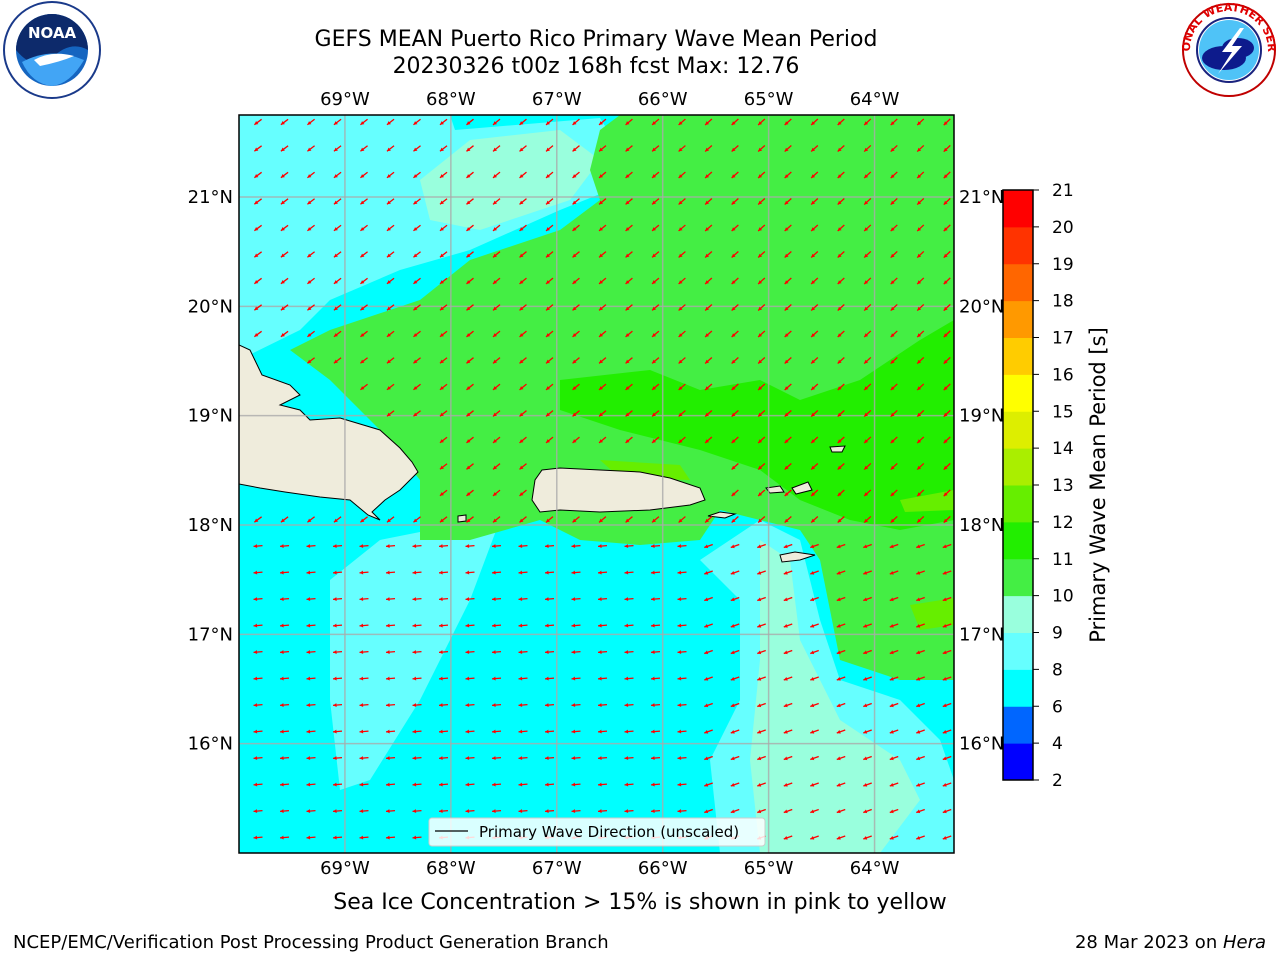 This screenshot has width=1280, height=960. What do you see at coordinates (210, 197) in the screenshot?
I see `lat-tick-label-left: 21°N` at bounding box center [210, 197].